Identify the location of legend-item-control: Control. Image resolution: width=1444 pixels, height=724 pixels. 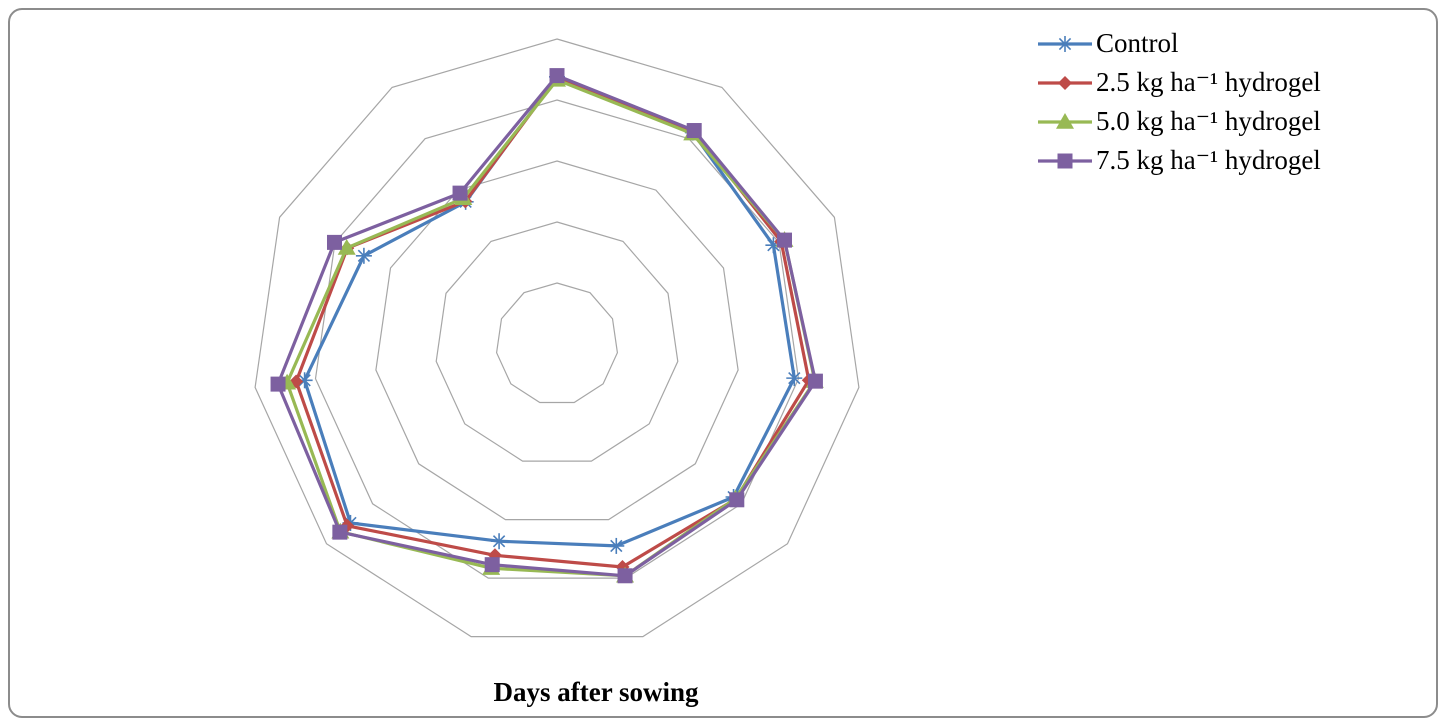
(1177, 43).